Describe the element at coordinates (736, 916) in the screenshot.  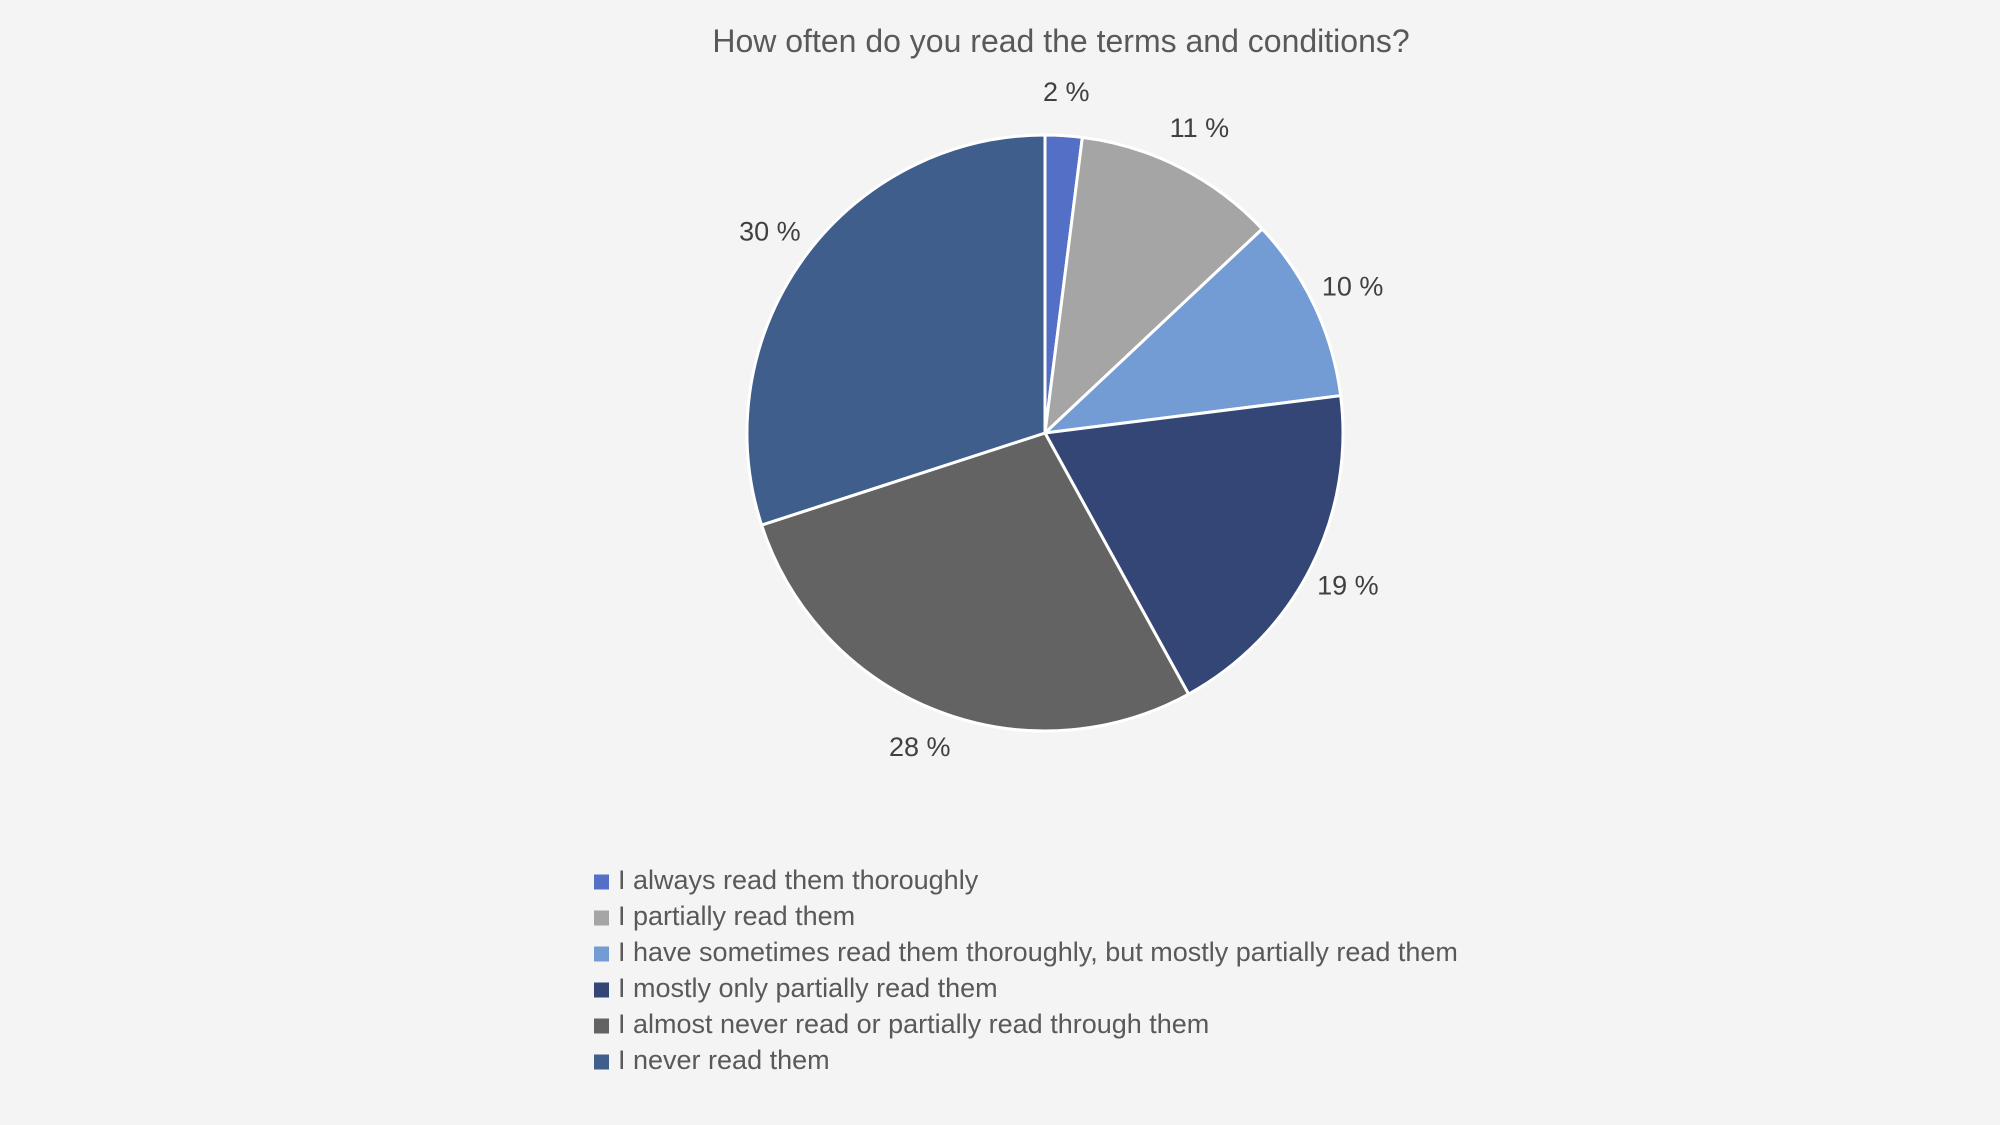
I see `legend-label: I partially read them` at that location.